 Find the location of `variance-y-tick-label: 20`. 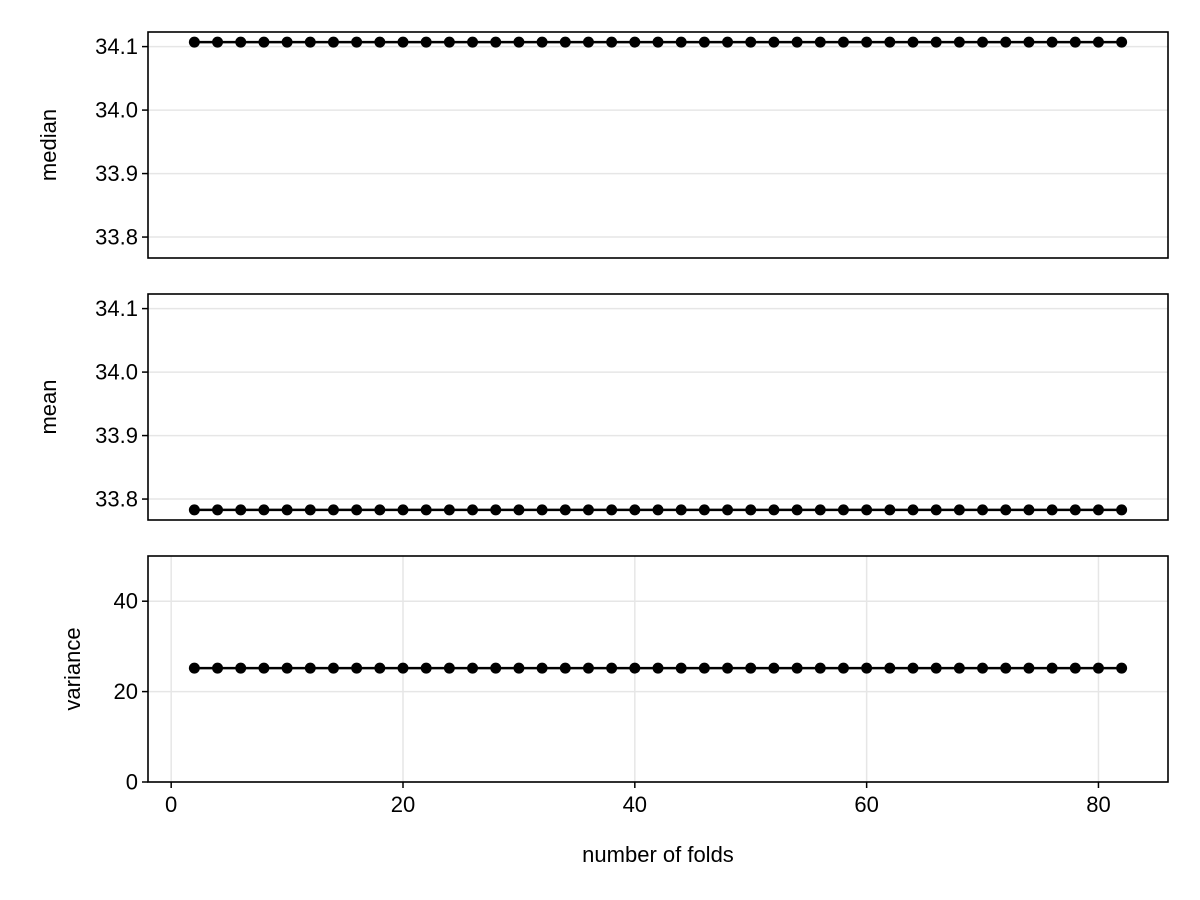

variance-y-tick-label: 20 is located at coordinates (126, 691).